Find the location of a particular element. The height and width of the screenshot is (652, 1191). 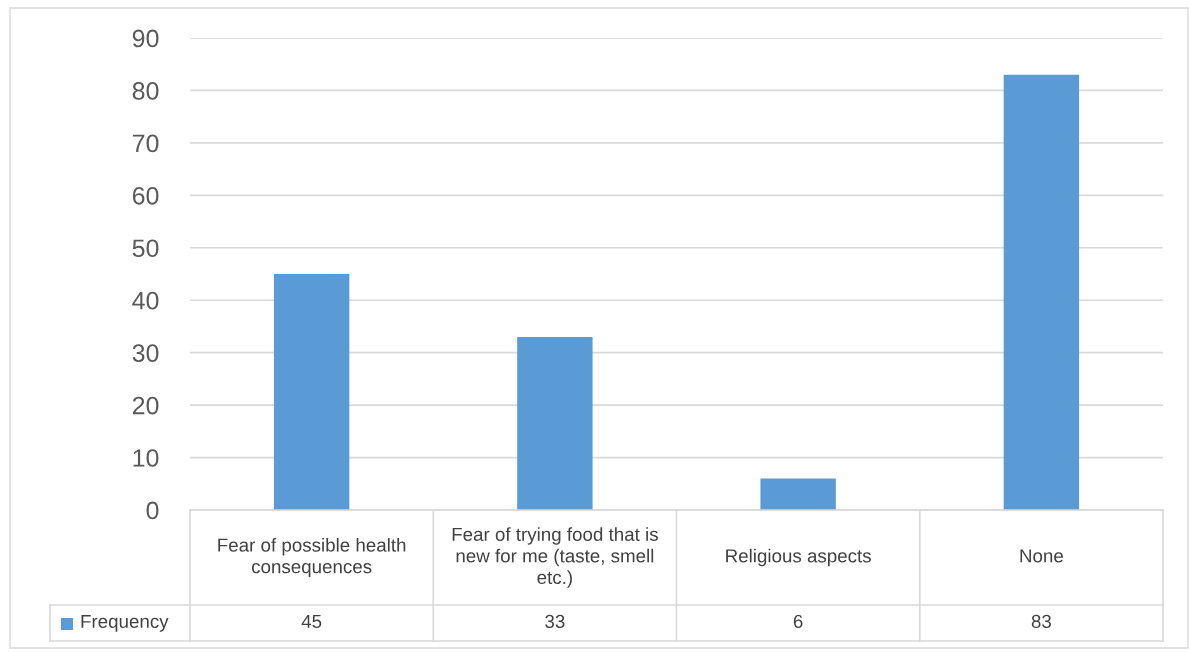

y-tick-label: 40 is located at coordinates (145, 300).